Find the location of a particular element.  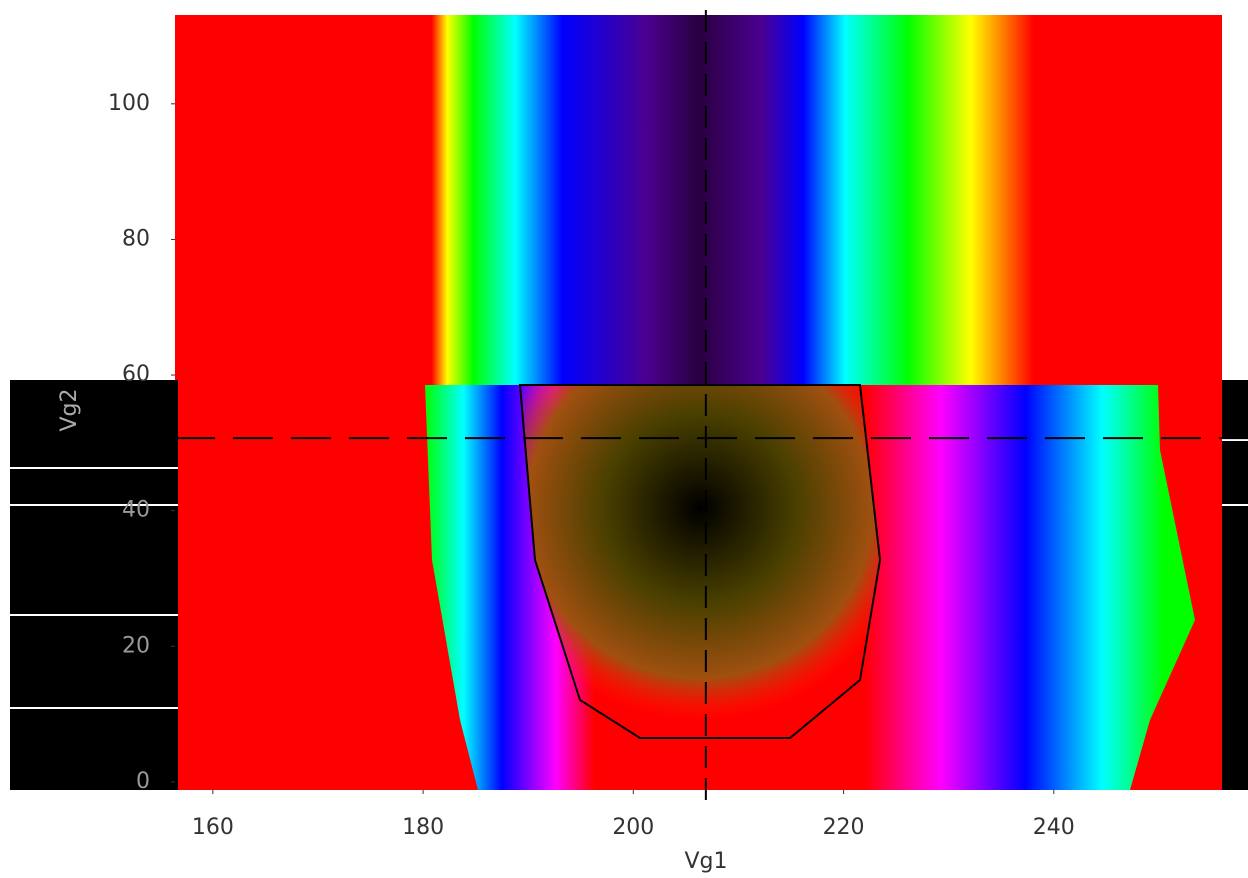

side-panel-right is located at coordinates (1235, 585).